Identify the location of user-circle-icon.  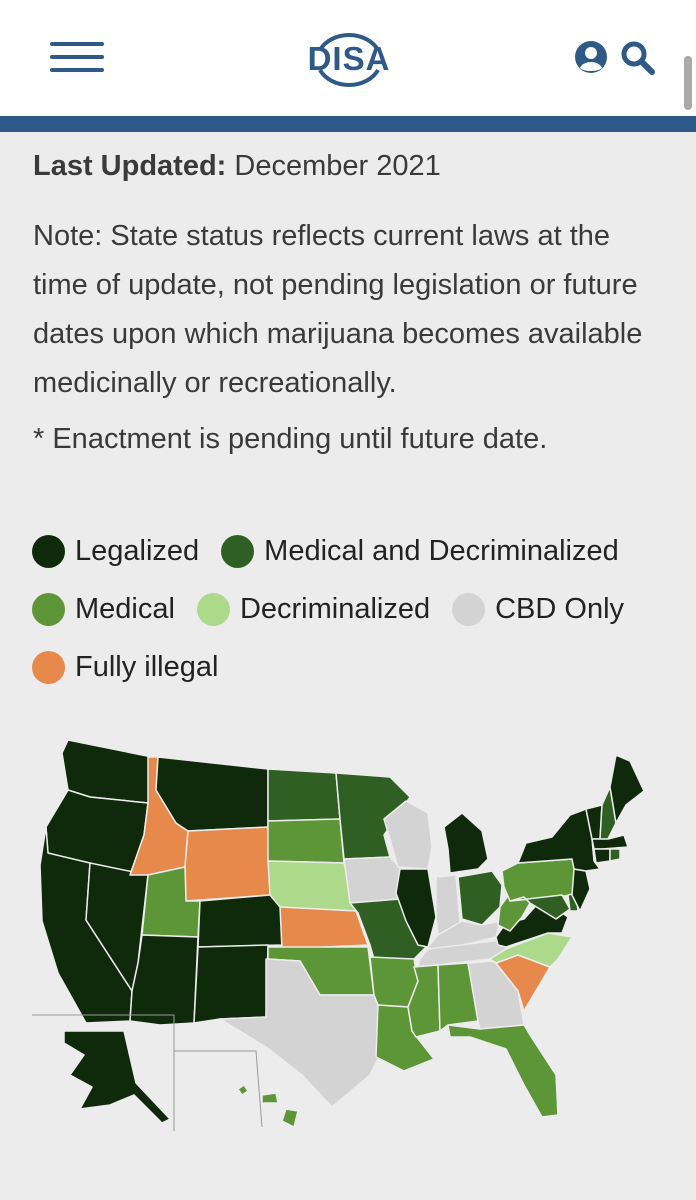
(591, 57).